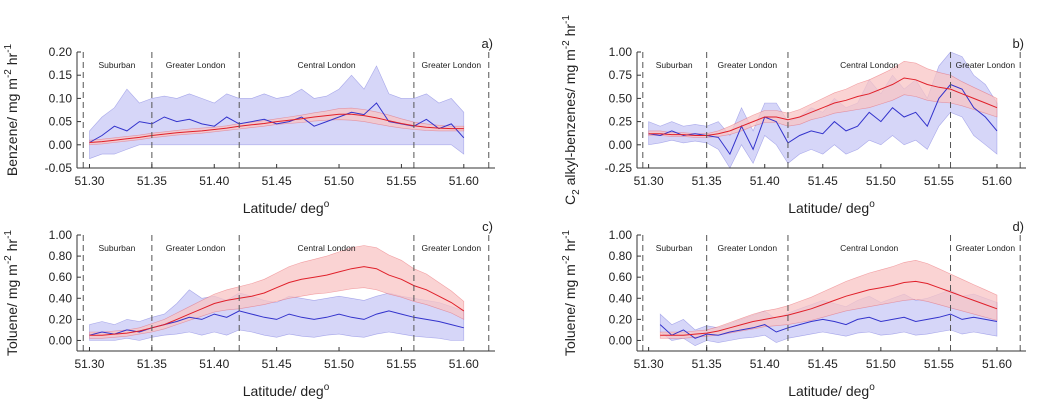 This screenshot has height=403, width=1058. I want to click on y-tick-label: 0.10, so click(61, 98).